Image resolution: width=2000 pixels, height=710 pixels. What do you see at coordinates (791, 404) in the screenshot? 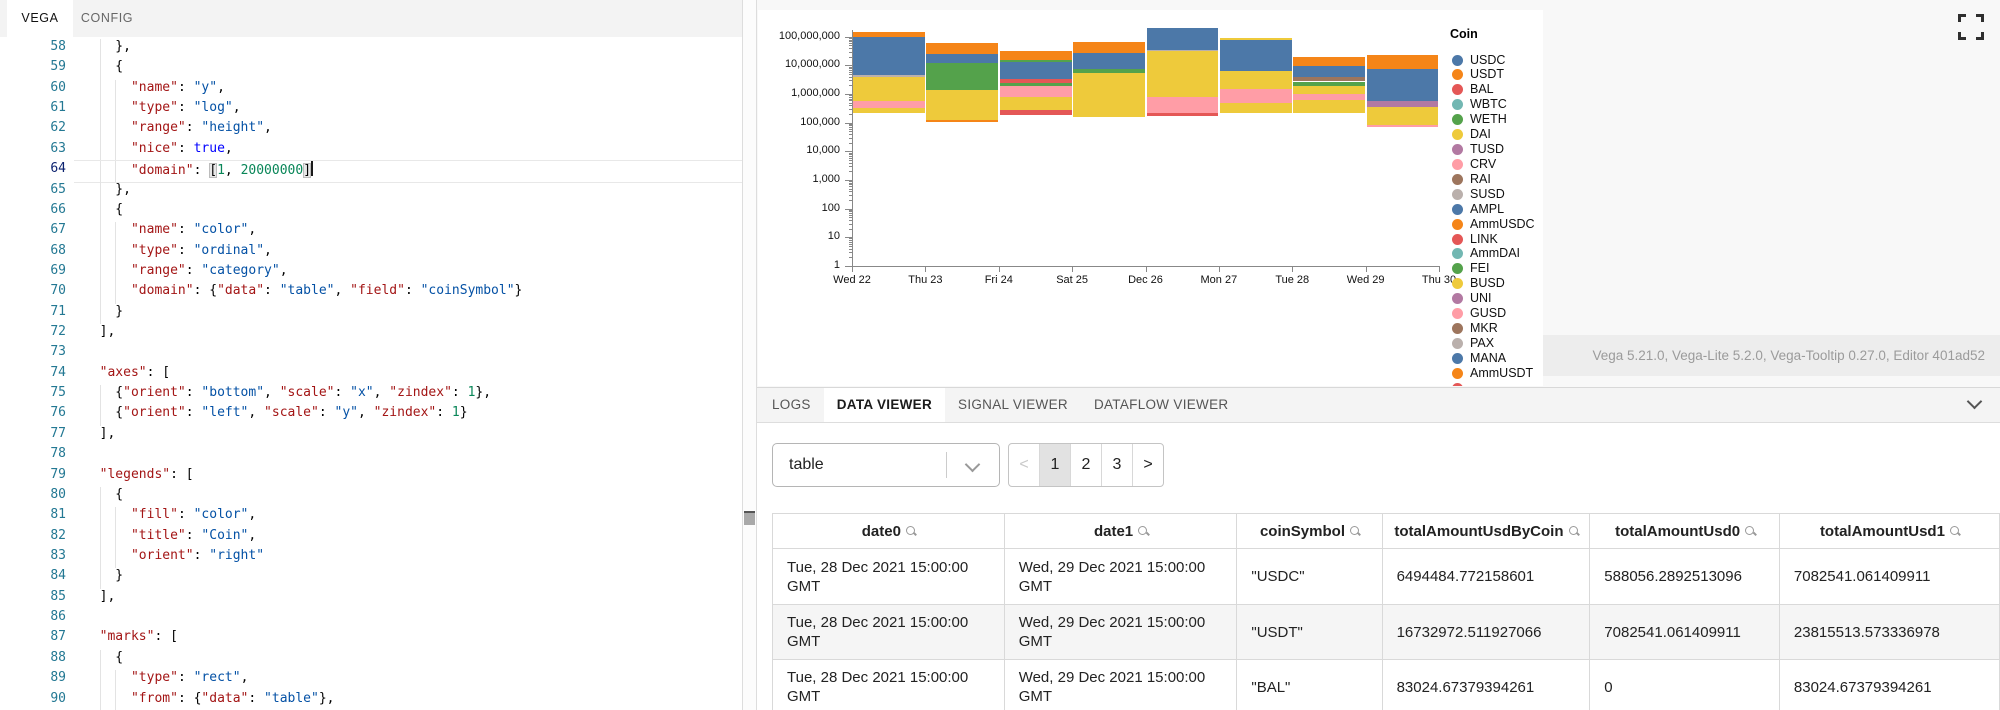
I see `tab-logs: LOGS` at bounding box center [791, 404].